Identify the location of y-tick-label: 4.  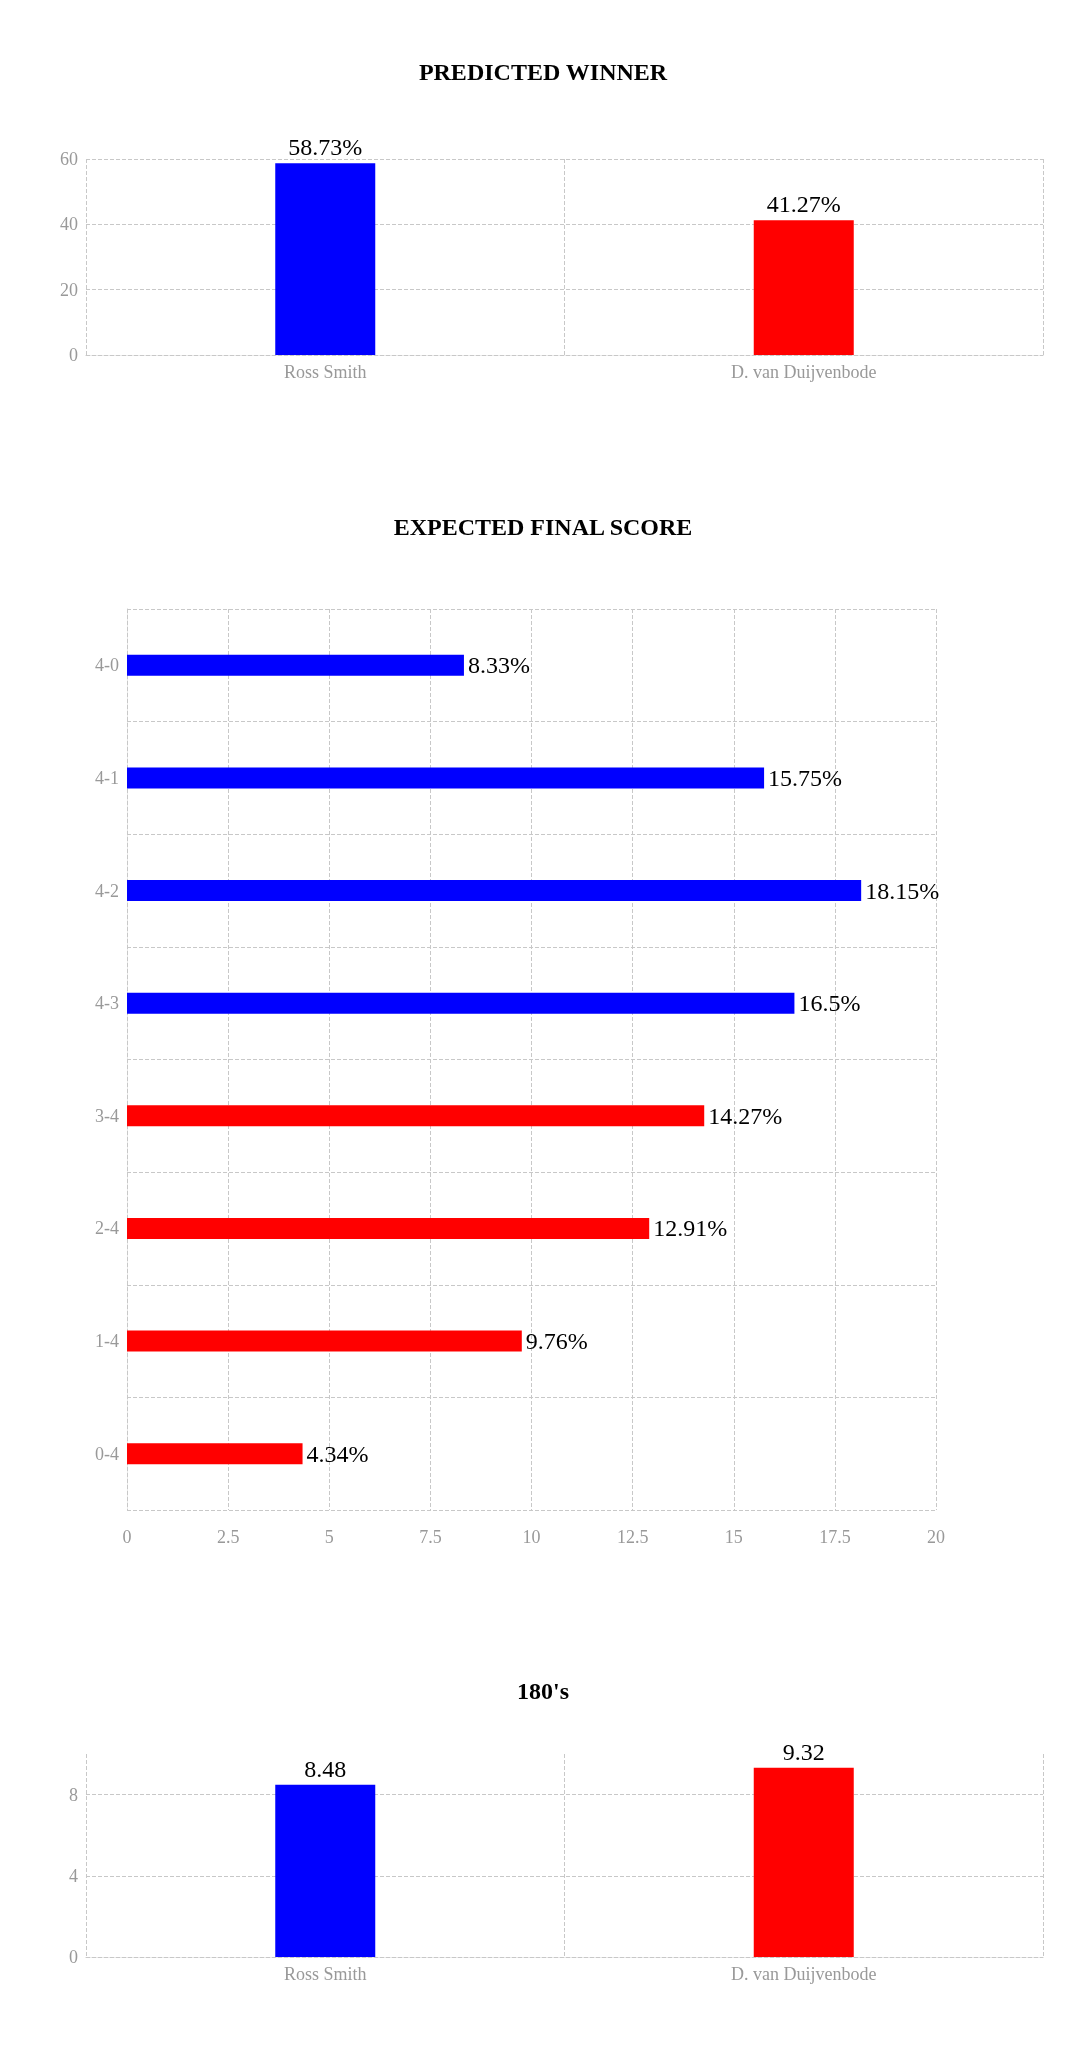
(73, 1875).